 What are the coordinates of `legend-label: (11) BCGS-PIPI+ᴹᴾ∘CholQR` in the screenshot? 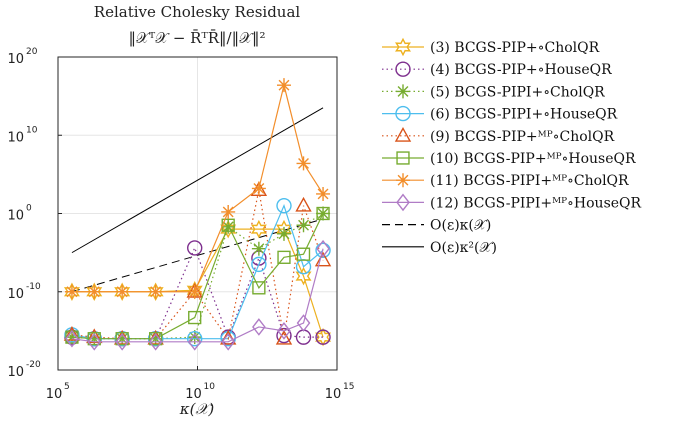 It's located at (529, 181).